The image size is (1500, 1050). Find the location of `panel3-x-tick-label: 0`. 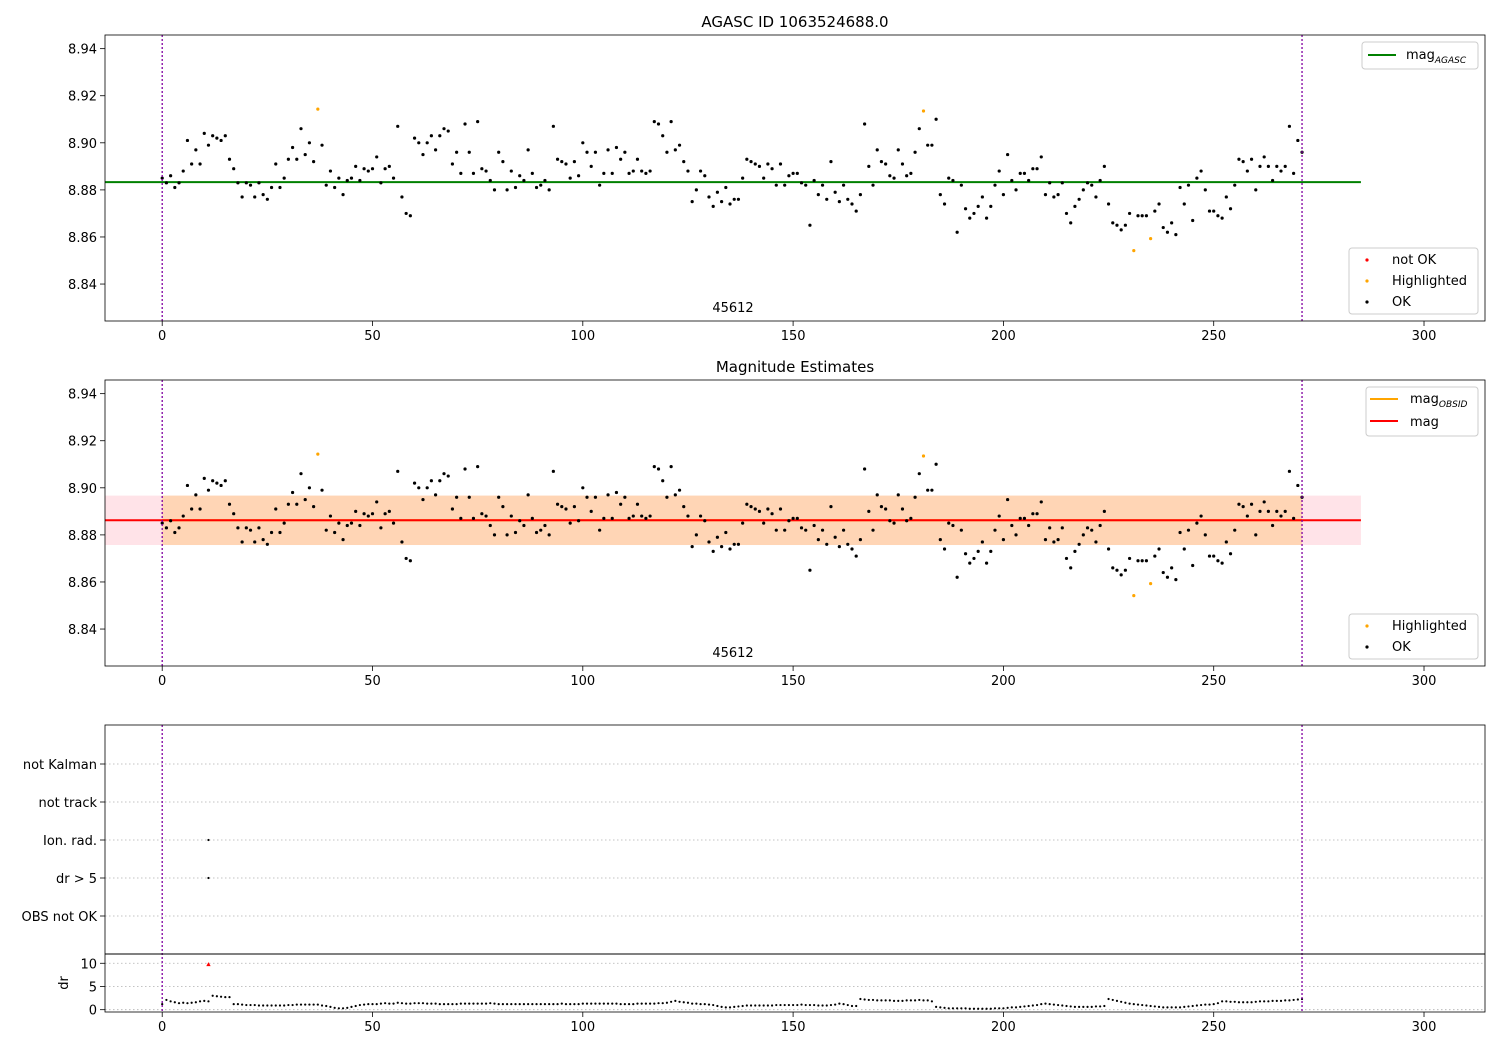

panel3-x-tick-label: 0 is located at coordinates (162, 1027).